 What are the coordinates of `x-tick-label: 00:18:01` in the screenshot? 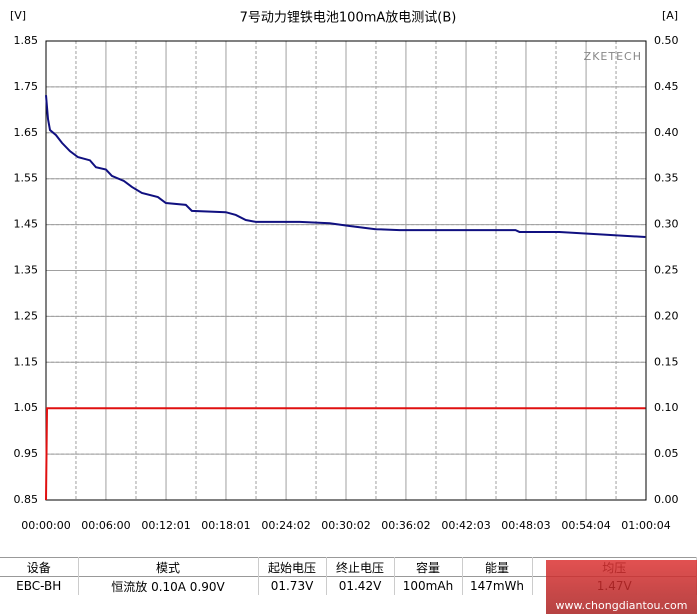 It's located at (225, 525).